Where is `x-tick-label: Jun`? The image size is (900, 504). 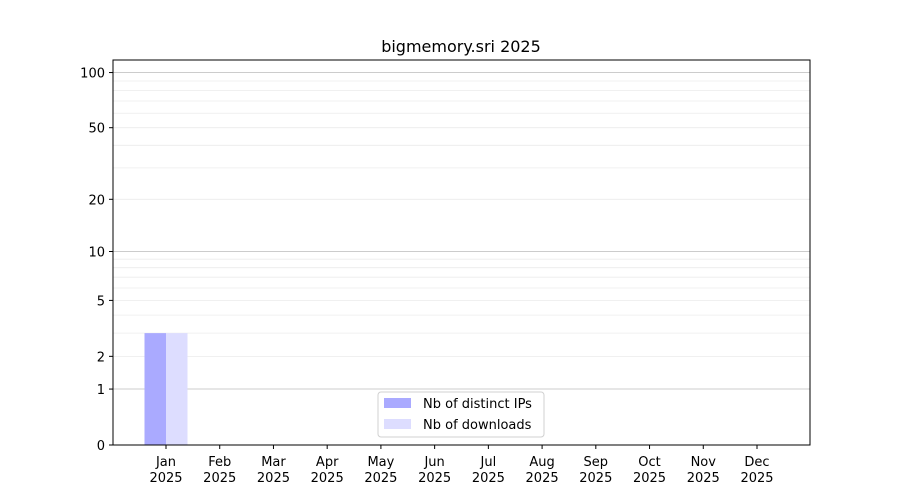 x-tick-label: Jun is located at coordinates (433, 462).